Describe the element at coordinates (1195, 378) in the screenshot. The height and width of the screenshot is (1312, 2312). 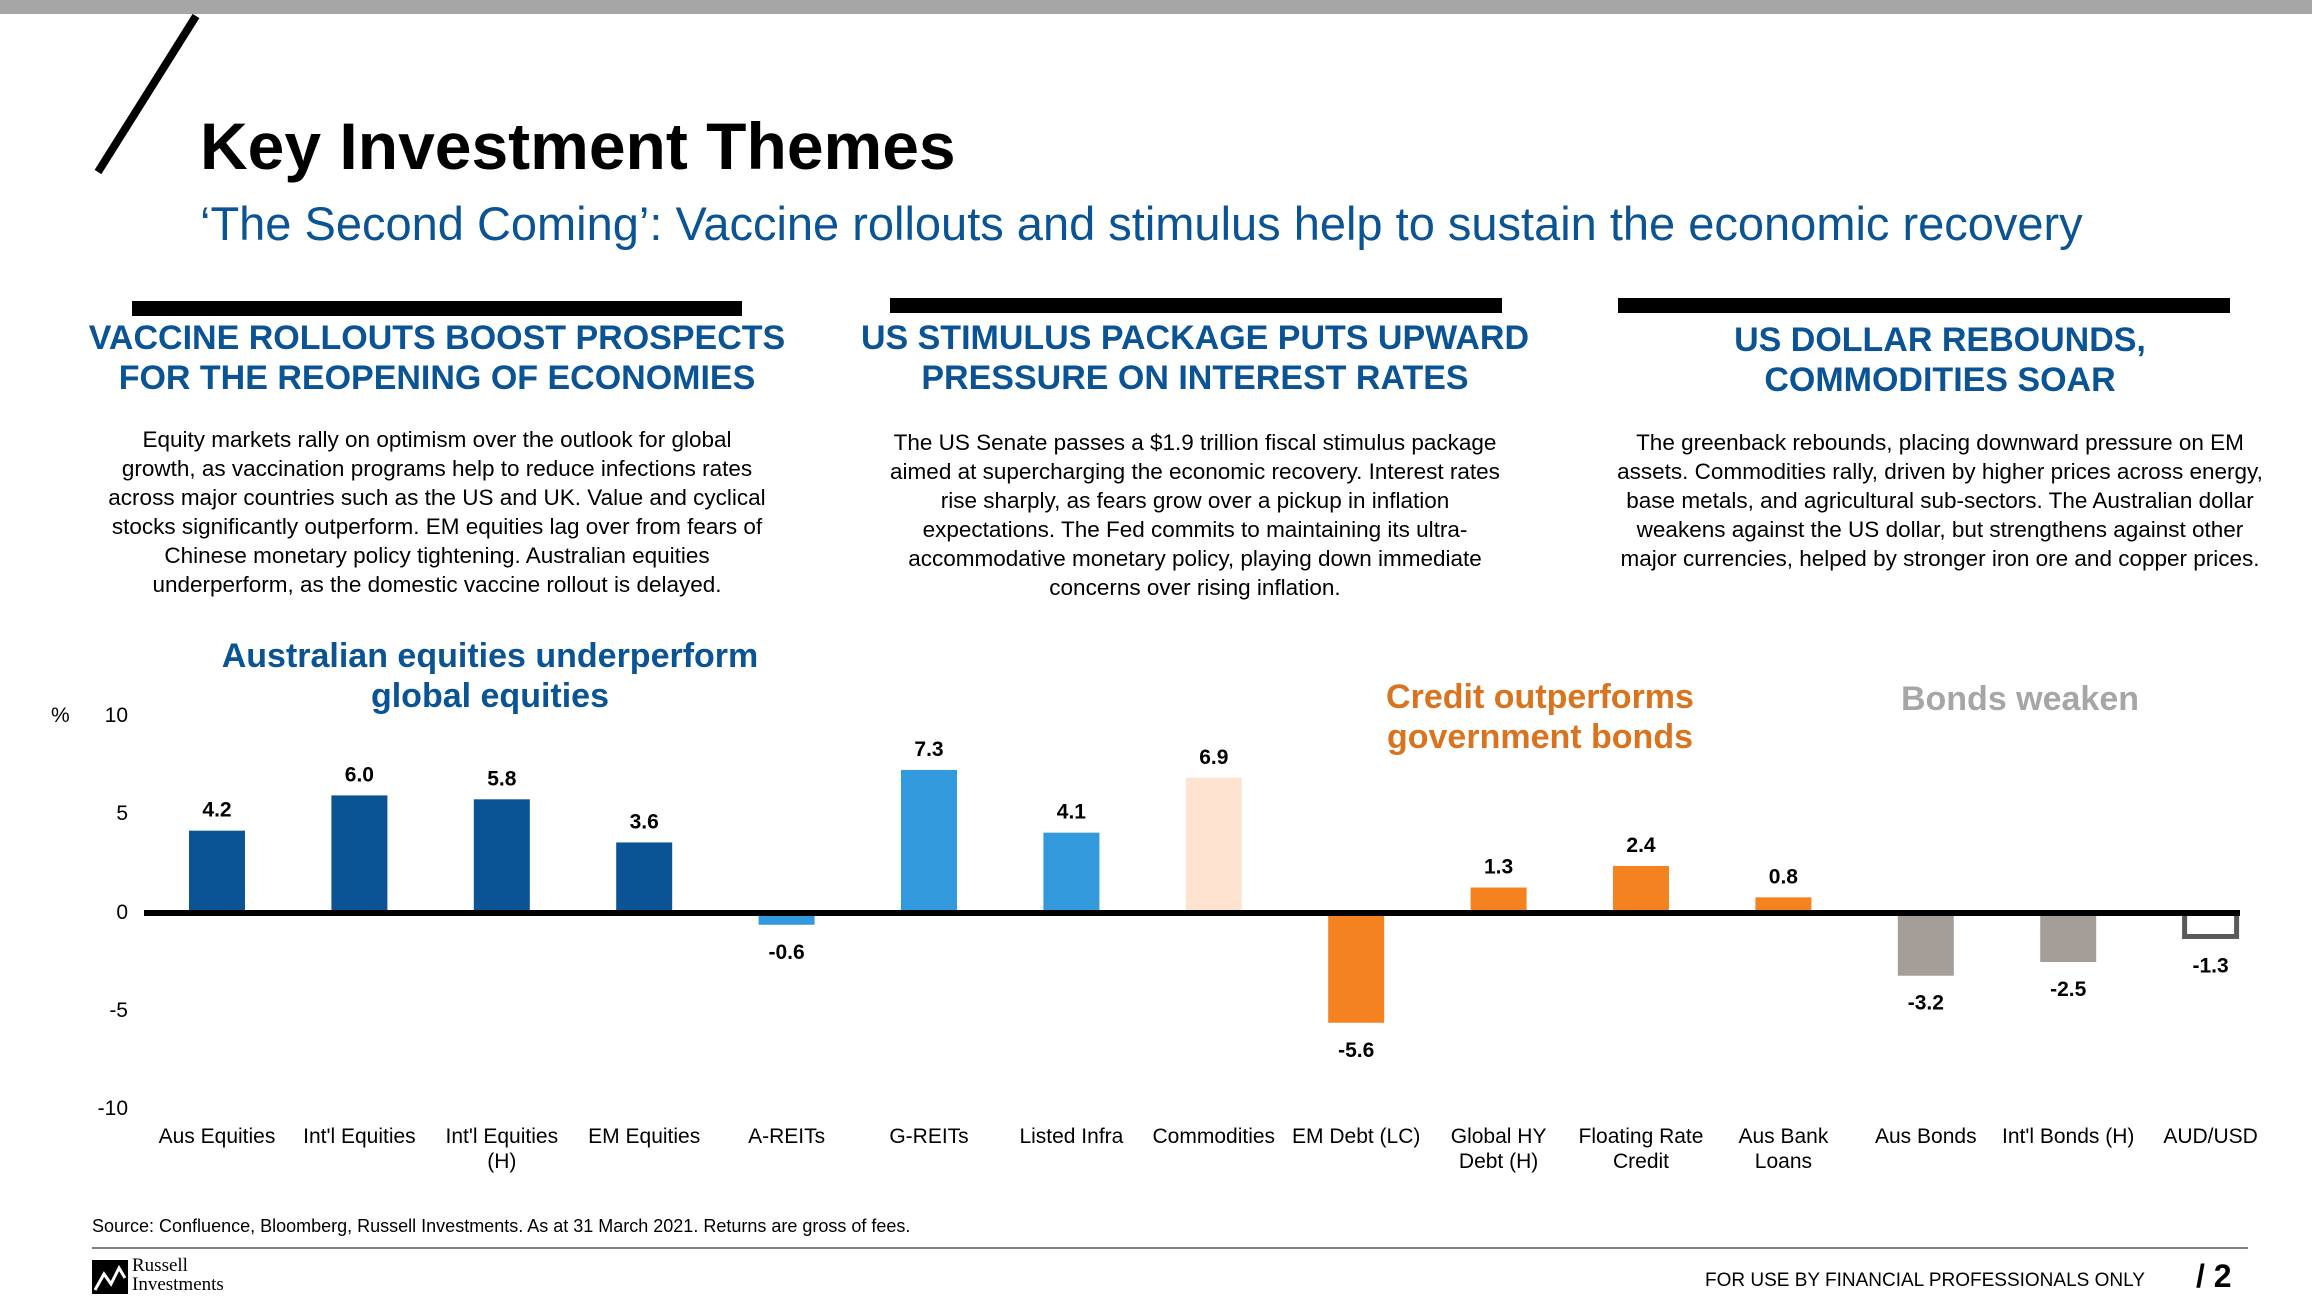
I see `column-heading-line: PRESSURE ON INTEREST RATES` at that location.